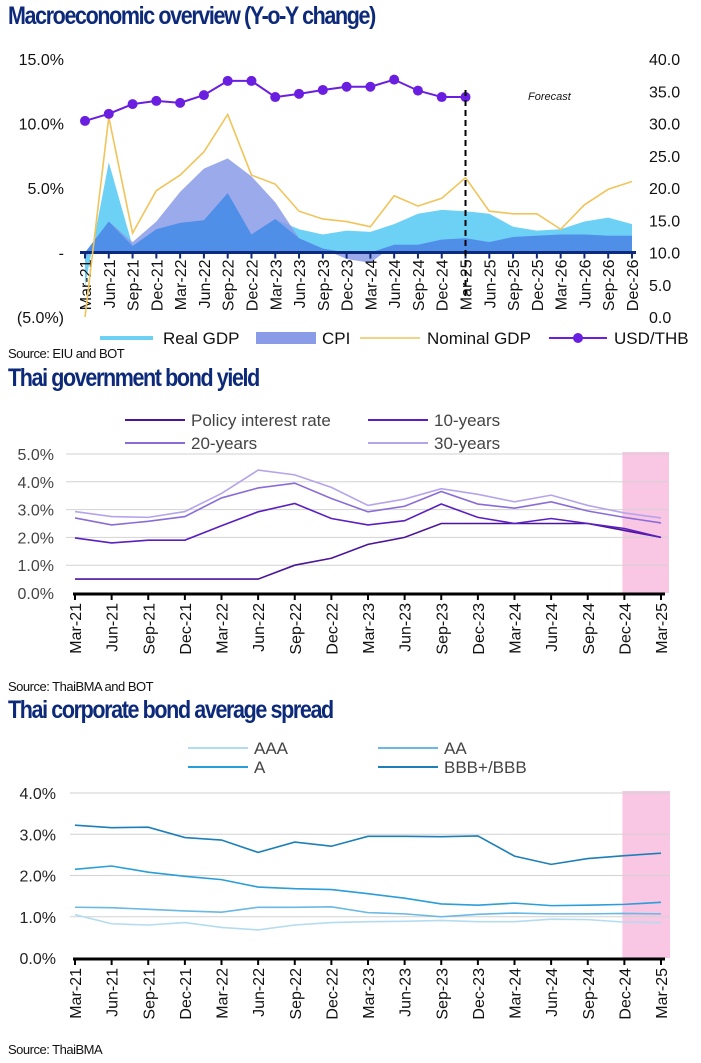 The image size is (701, 1063). Describe the element at coordinates (467, 420) in the screenshot. I see `legend-label-10-years: 10-years` at that location.